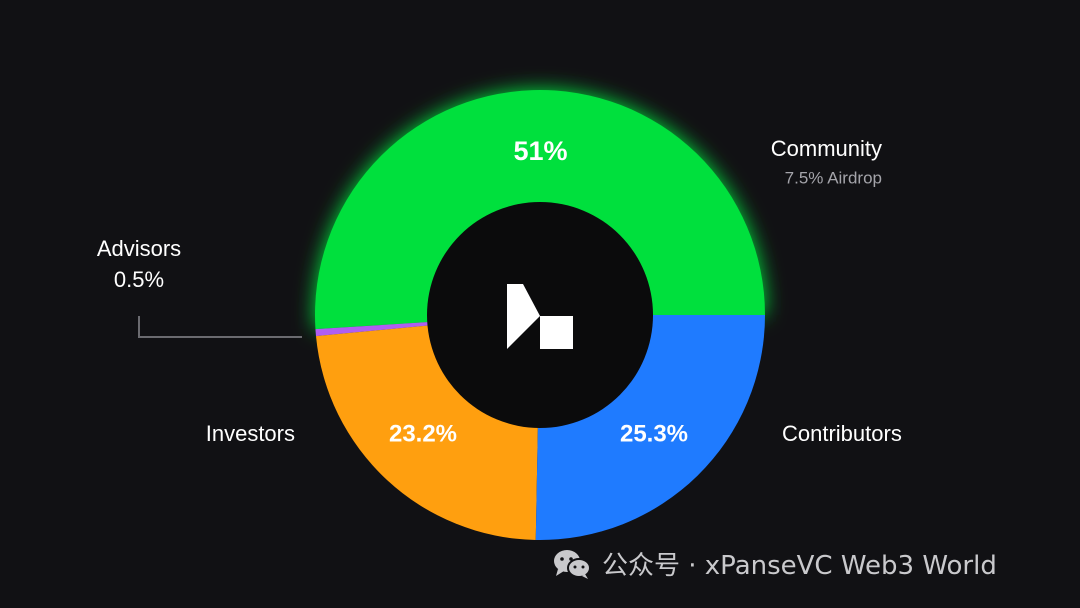 This screenshot has width=1080, height=608. What do you see at coordinates (139, 279) in the screenshot?
I see `data-label-advisors: 0.5%` at bounding box center [139, 279].